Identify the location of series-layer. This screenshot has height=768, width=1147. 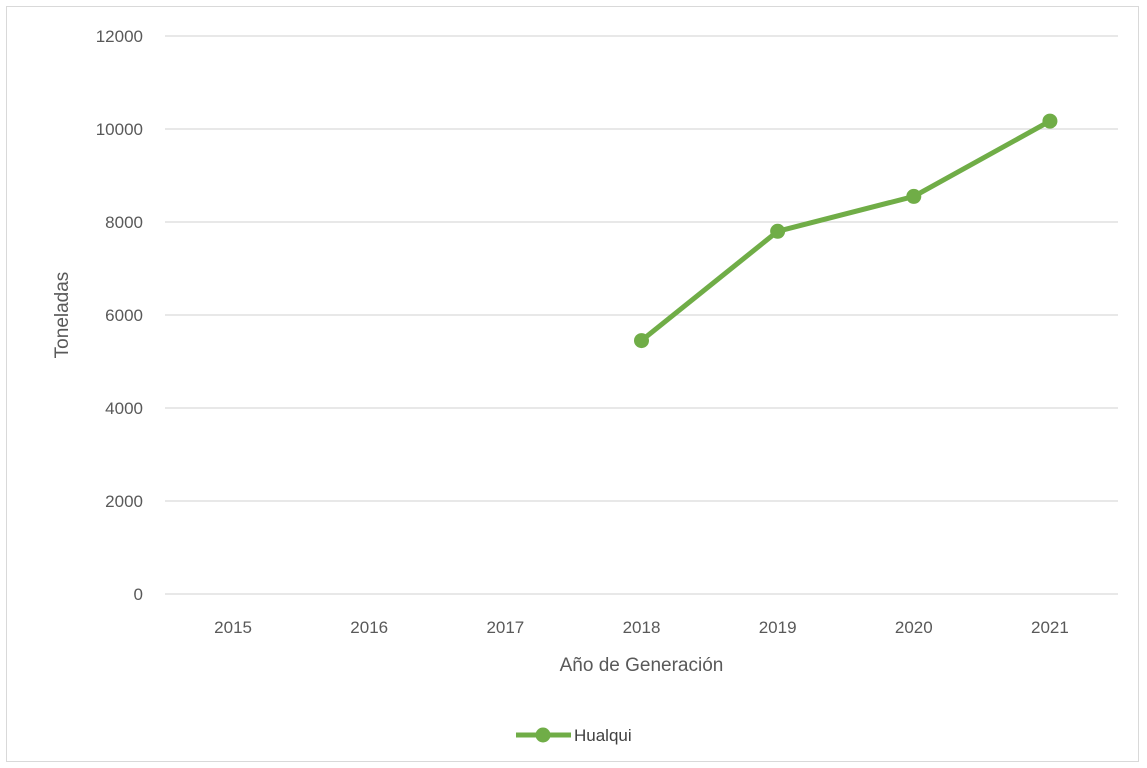
(846, 231).